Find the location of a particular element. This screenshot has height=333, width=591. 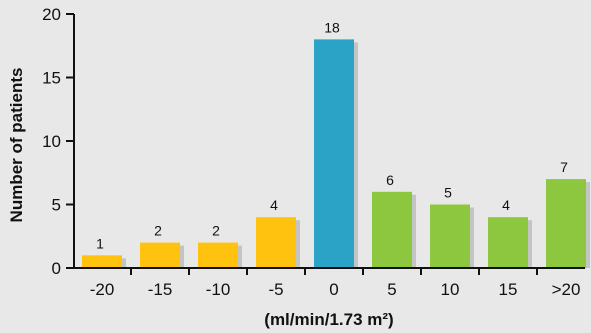

x-tick-label: 15 is located at coordinates (508, 289).